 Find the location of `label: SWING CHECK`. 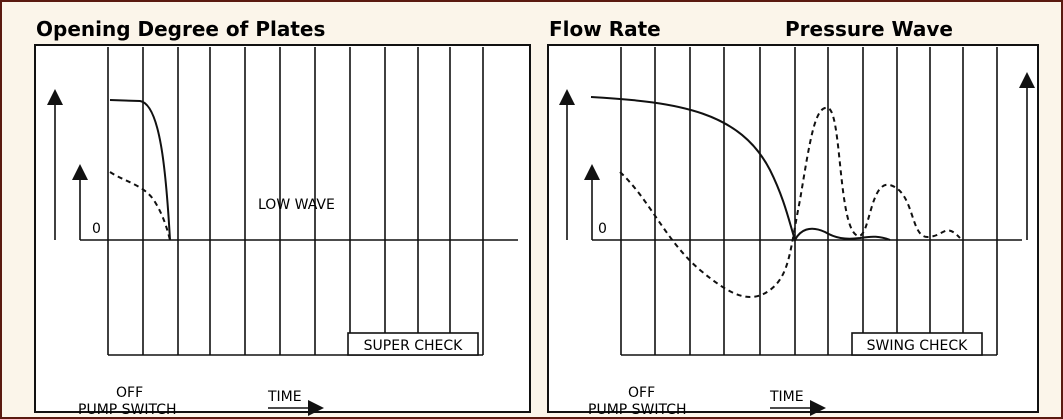

label: SWING CHECK is located at coordinates (918, 346).